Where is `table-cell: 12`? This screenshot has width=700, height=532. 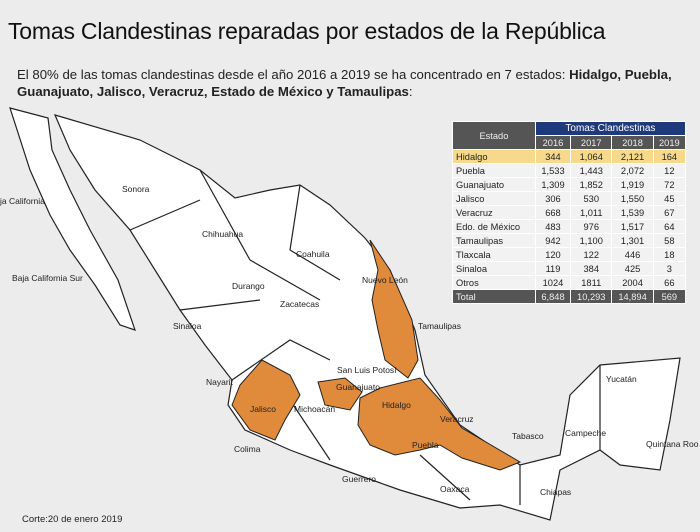 table-cell: 12 is located at coordinates (669, 170).